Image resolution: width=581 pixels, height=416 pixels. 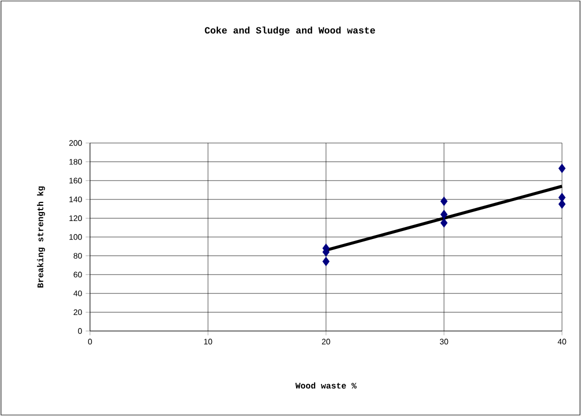 I want to click on x-tick-label: 0, so click(x=90, y=341).